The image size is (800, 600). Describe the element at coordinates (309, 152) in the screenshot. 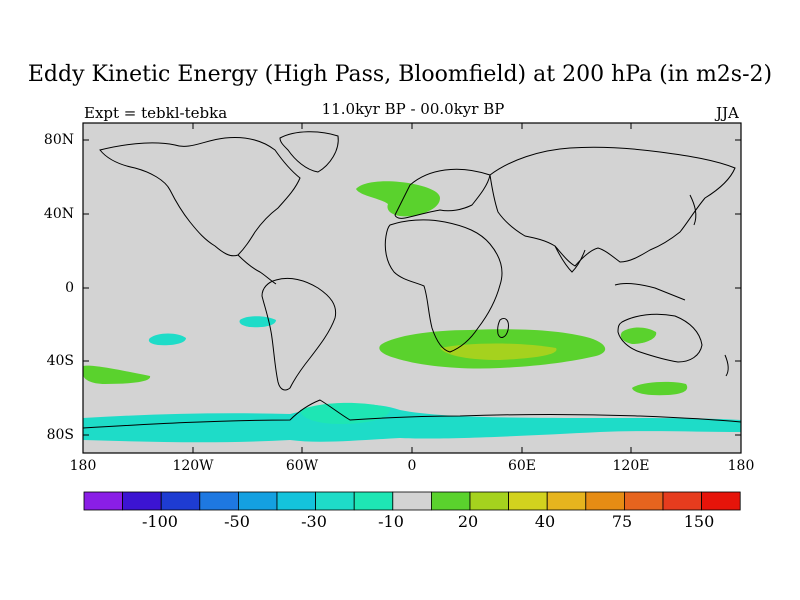

I see `coast-greenland` at that location.